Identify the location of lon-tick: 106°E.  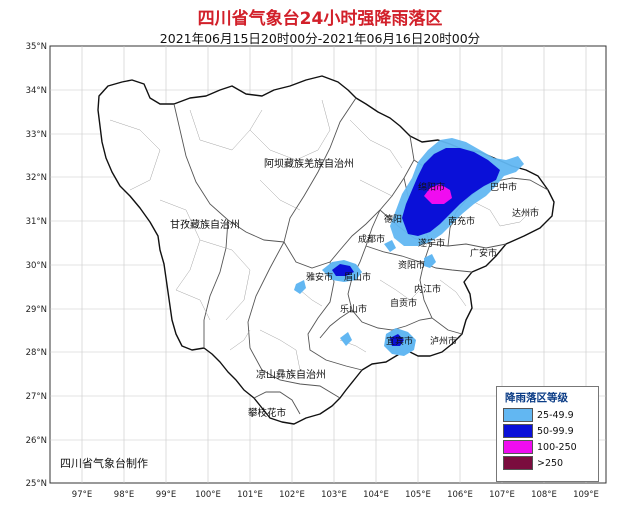
(460, 495).